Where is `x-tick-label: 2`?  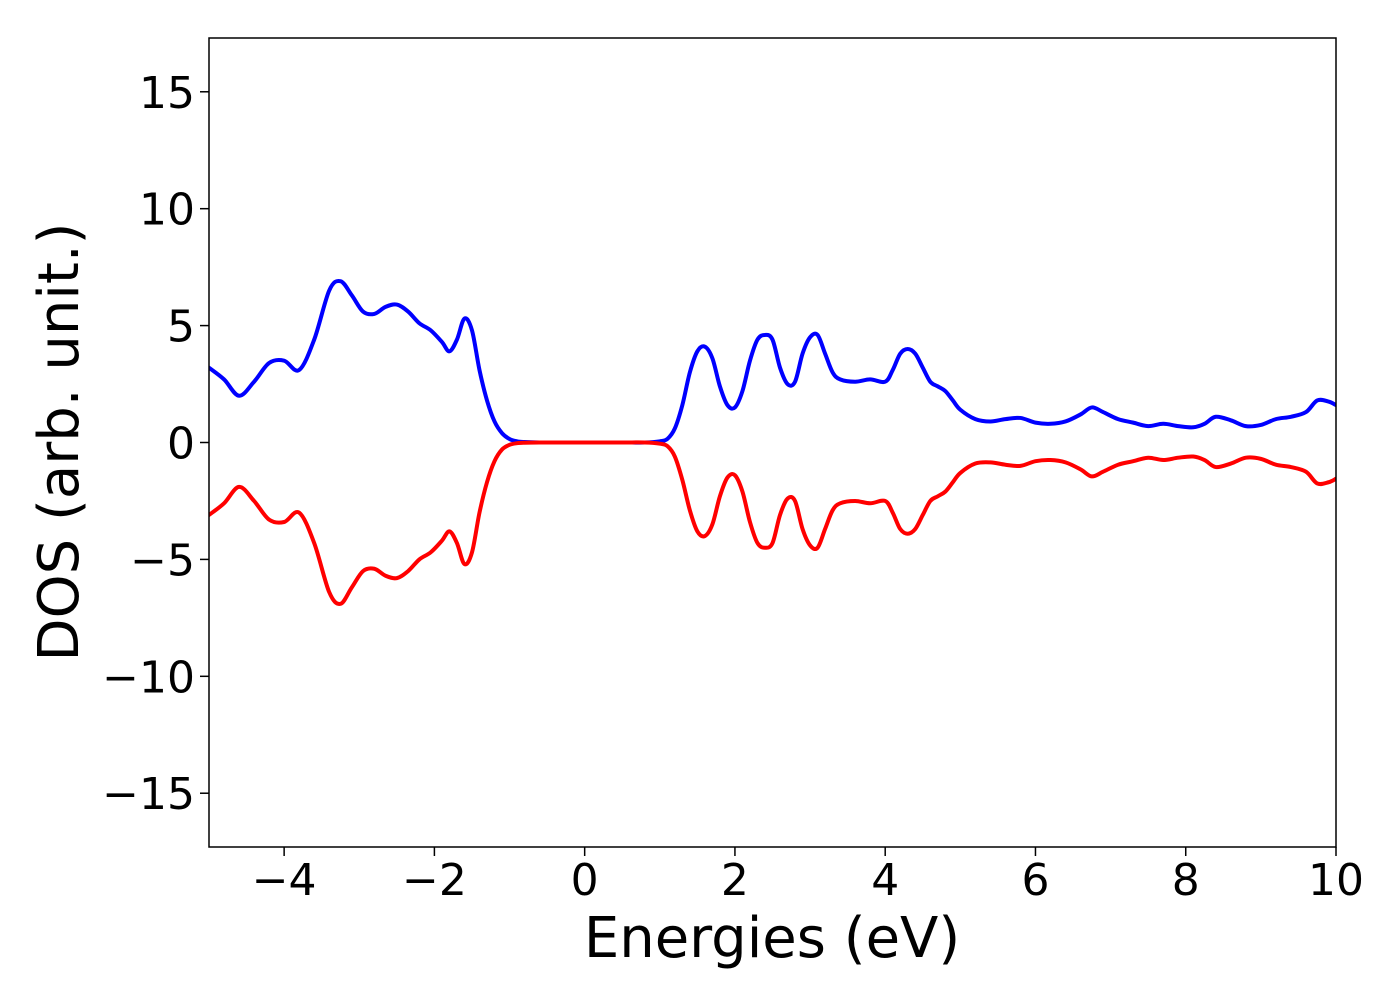
x-tick-label: 2 is located at coordinates (735, 880).